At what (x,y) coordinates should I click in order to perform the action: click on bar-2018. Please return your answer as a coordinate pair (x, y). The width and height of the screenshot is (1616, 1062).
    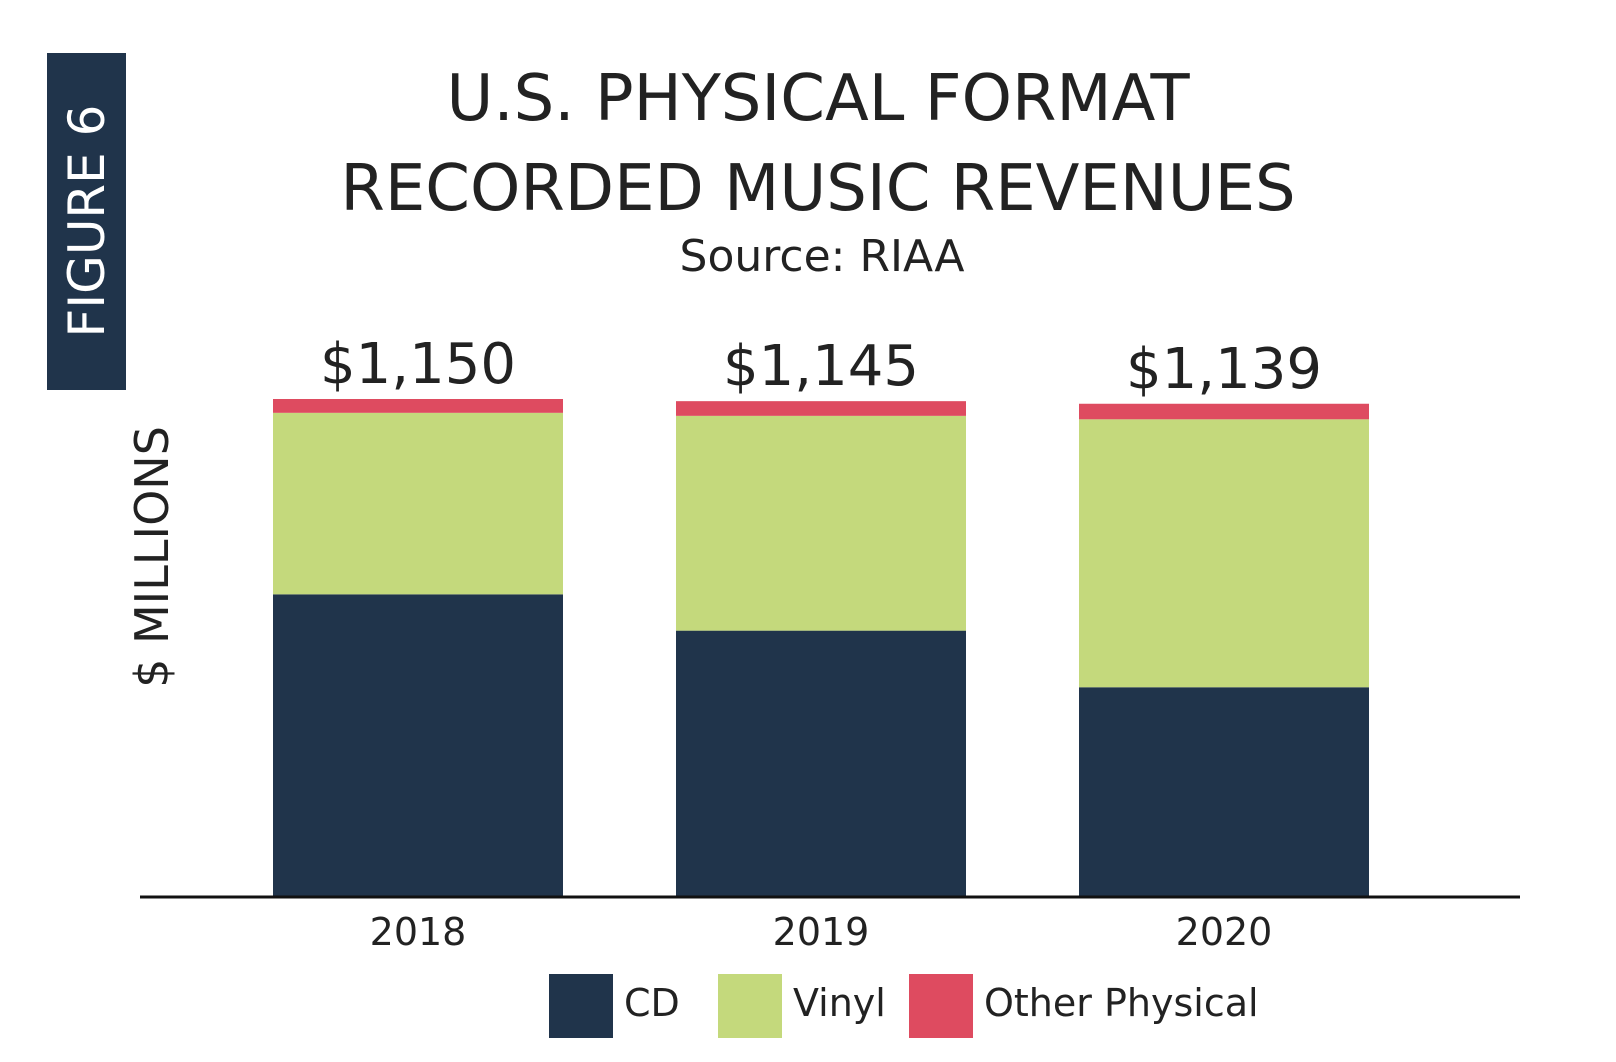
    Looking at the image, I should click on (418, 647).